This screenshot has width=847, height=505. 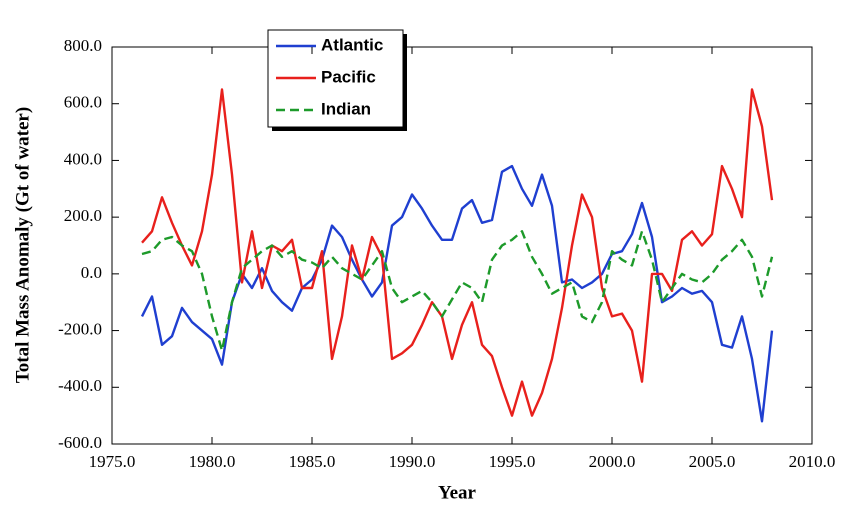 What do you see at coordinates (457, 492) in the screenshot?
I see `x-axis-label: Year` at bounding box center [457, 492].